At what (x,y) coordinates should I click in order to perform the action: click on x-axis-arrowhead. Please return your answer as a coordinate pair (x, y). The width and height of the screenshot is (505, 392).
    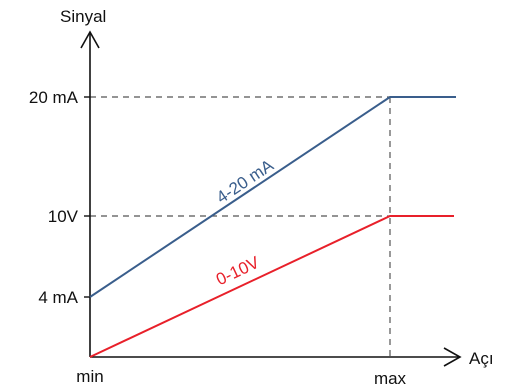
    Looking at the image, I should click on (452, 357).